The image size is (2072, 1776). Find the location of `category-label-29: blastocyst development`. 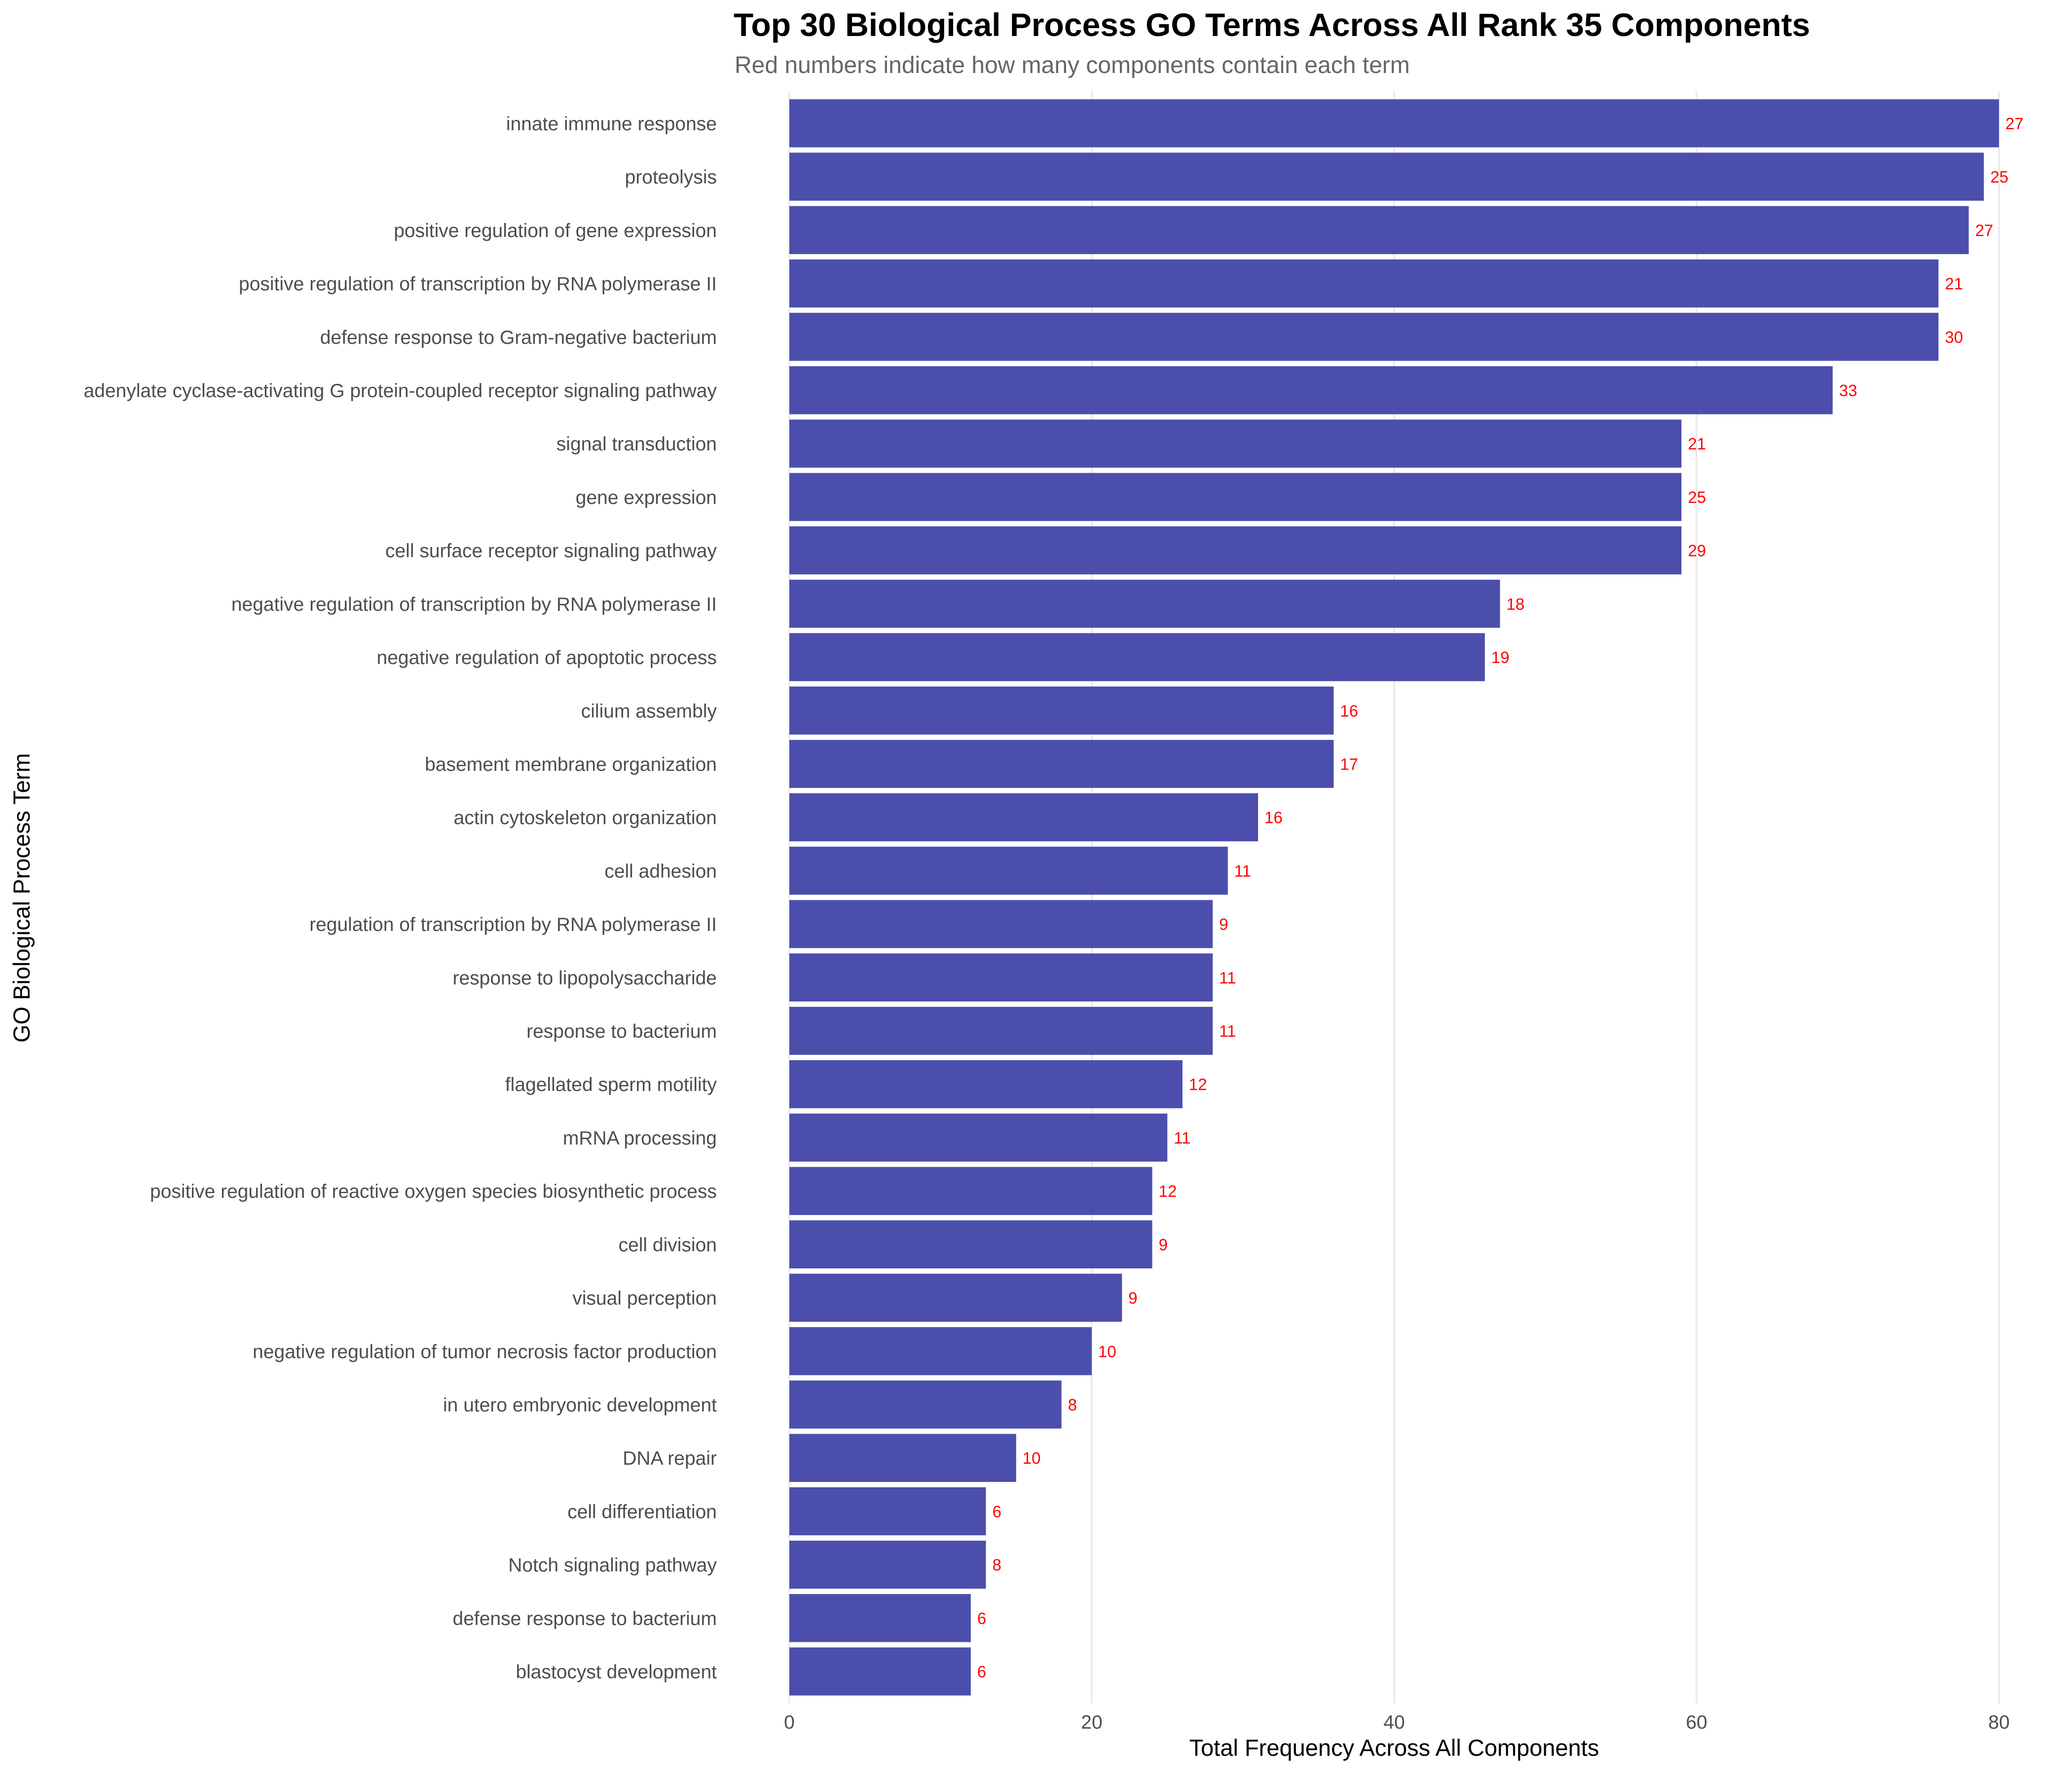

category-label-29: blastocyst development is located at coordinates (617, 1673).